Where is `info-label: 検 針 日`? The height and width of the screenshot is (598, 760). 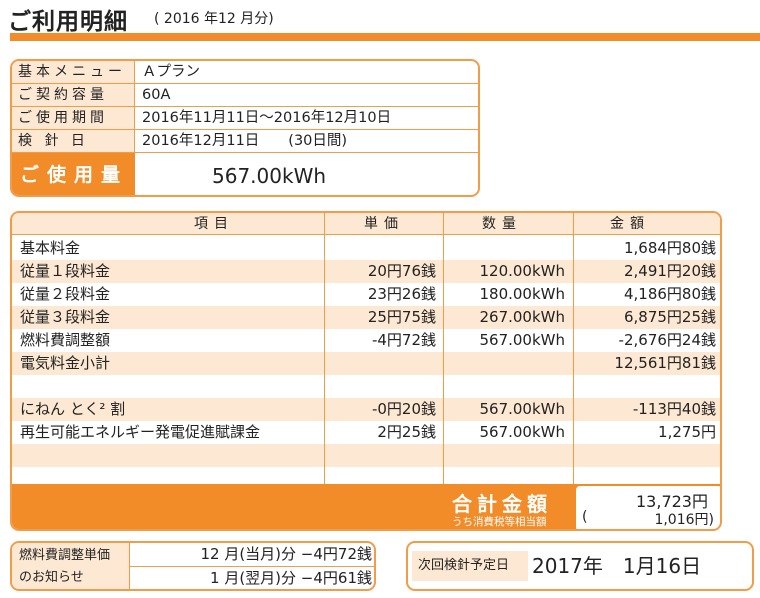 info-label: 検 針 日 is located at coordinates (73, 141).